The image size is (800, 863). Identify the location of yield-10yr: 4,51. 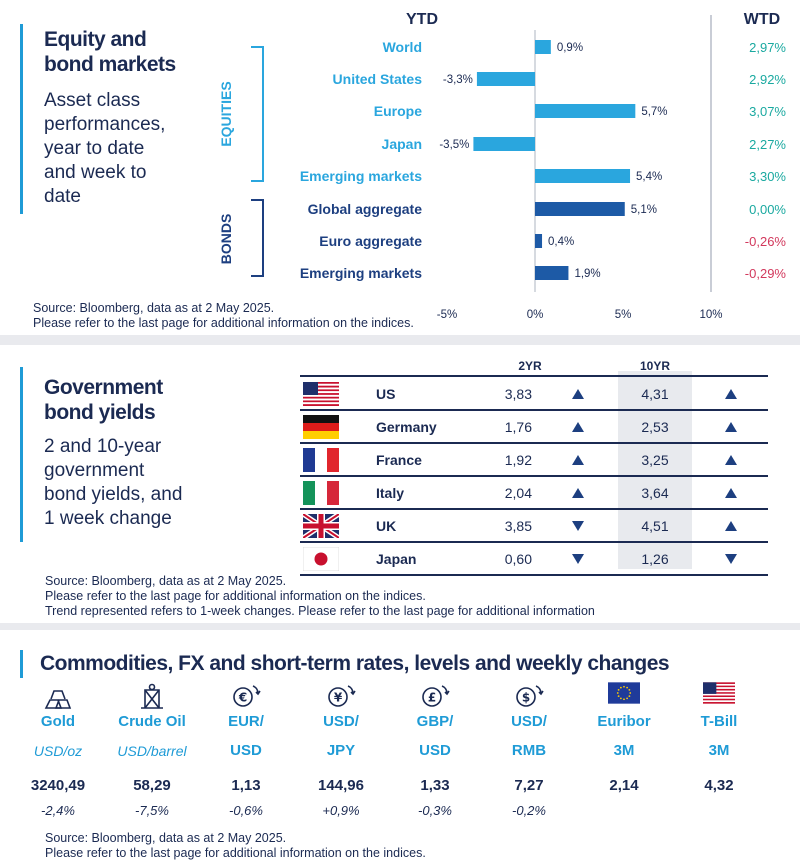
(655, 526).